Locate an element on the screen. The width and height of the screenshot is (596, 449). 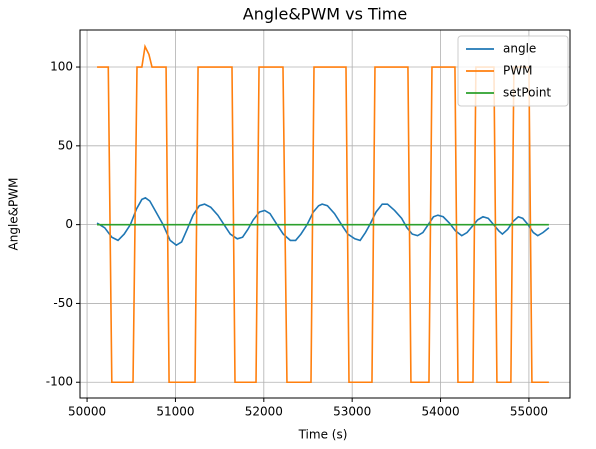
x-tick-label: 55000 is located at coordinates (529, 412).